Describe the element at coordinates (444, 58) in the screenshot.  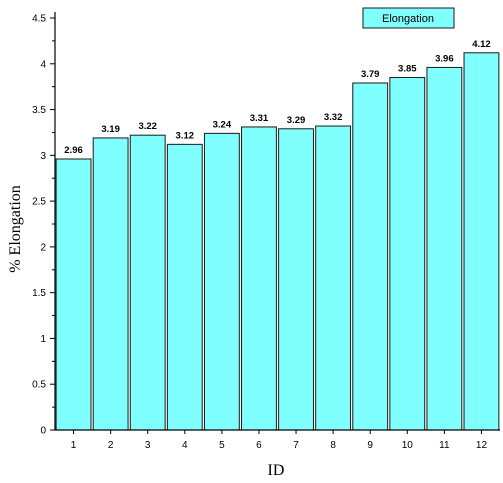
I see `data-label-11: 3.96` at that location.